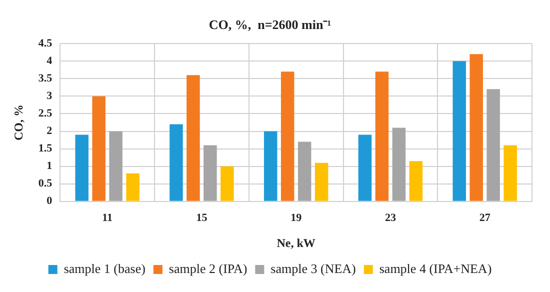 The image size is (550, 292). I want to click on y-tick-label: 2, so click(49, 131).